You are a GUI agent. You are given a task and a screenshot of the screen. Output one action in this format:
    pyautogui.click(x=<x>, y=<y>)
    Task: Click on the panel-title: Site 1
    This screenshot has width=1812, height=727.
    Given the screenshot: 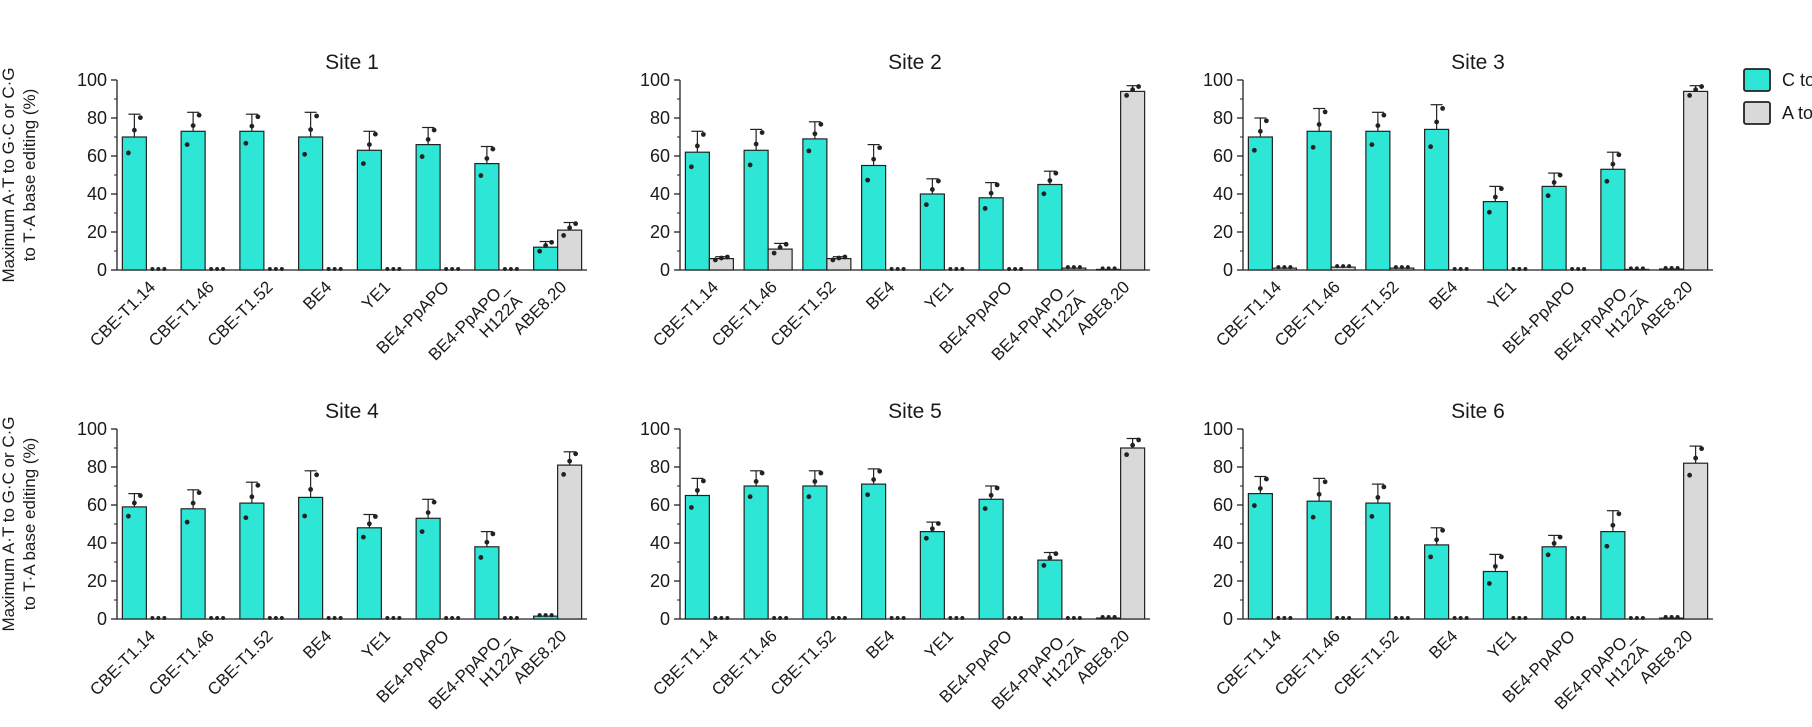 What is the action you would take?
    pyautogui.click(x=352, y=62)
    